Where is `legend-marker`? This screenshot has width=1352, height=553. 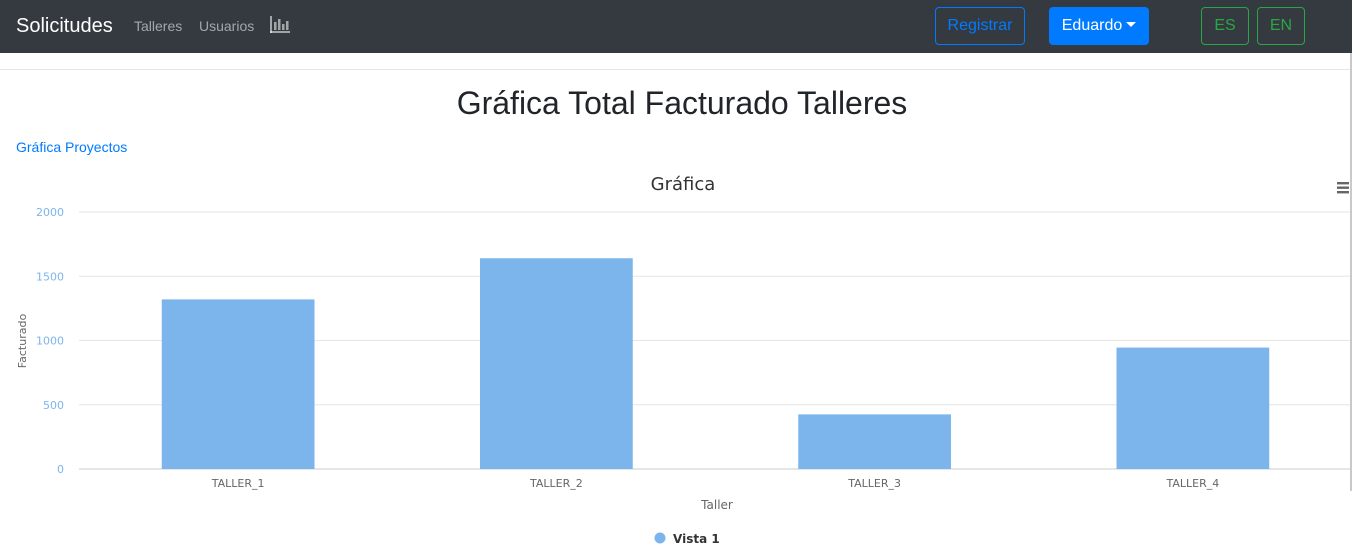
legend-marker is located at coordinates (660, 538).